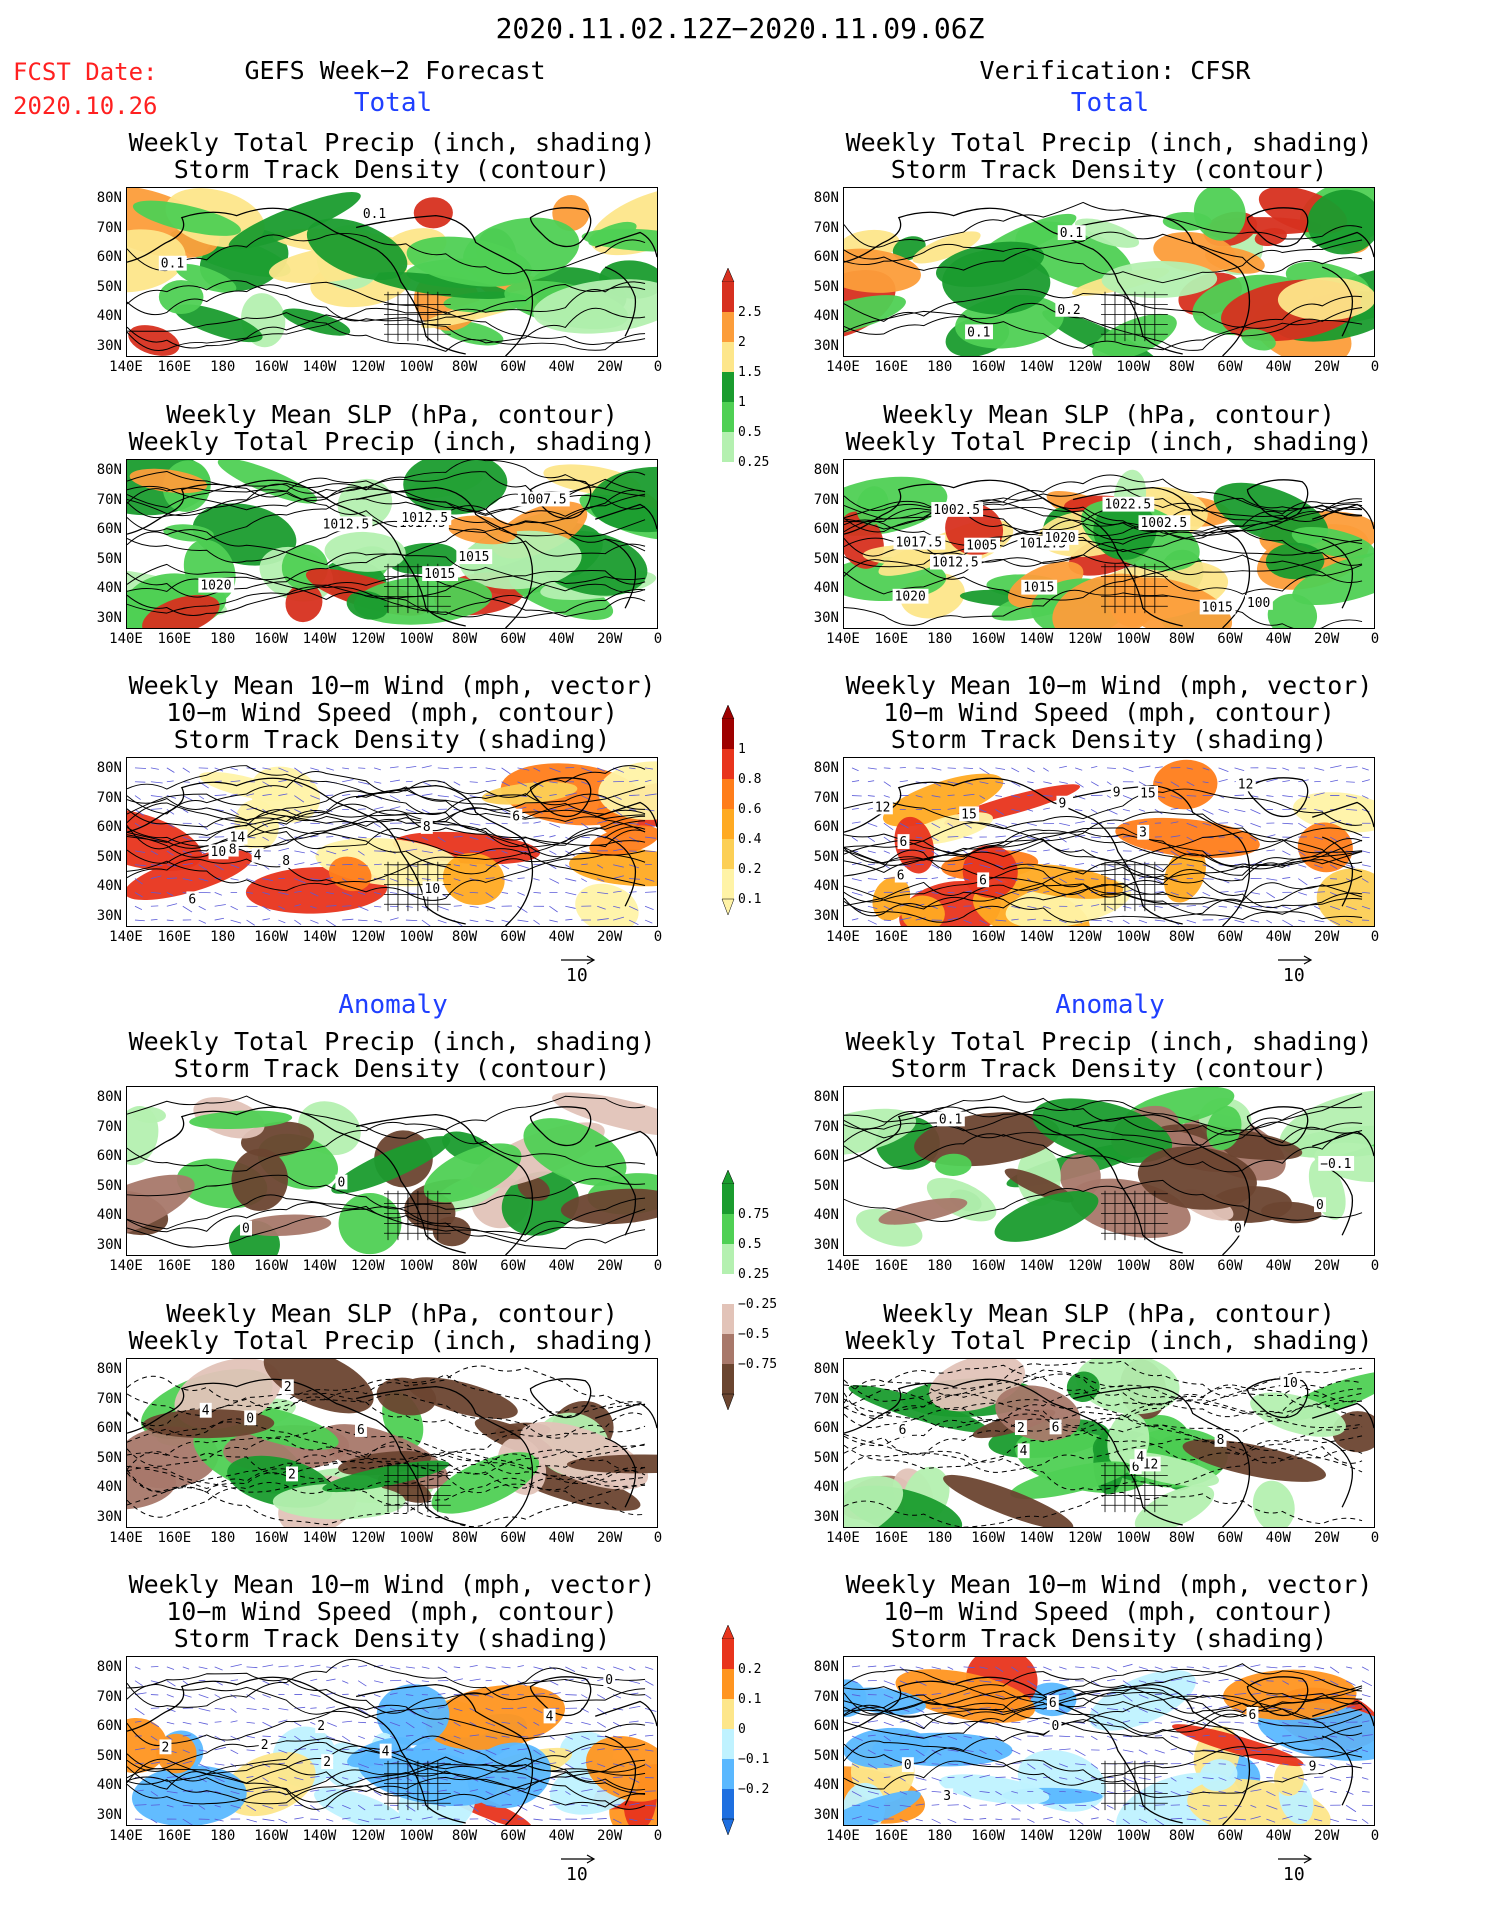  I want to click on panel-9-title-line-1: Weekly Total Precip (inch, shading), so click(1109, 1340).